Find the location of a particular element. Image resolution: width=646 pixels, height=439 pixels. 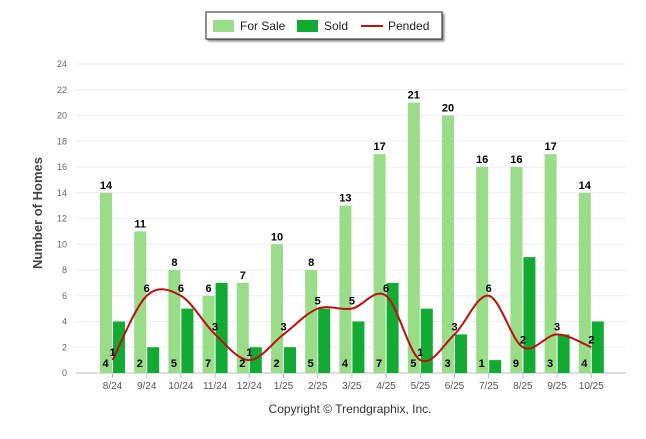

legend-swatch-sold is located at coordinates (307, 26).